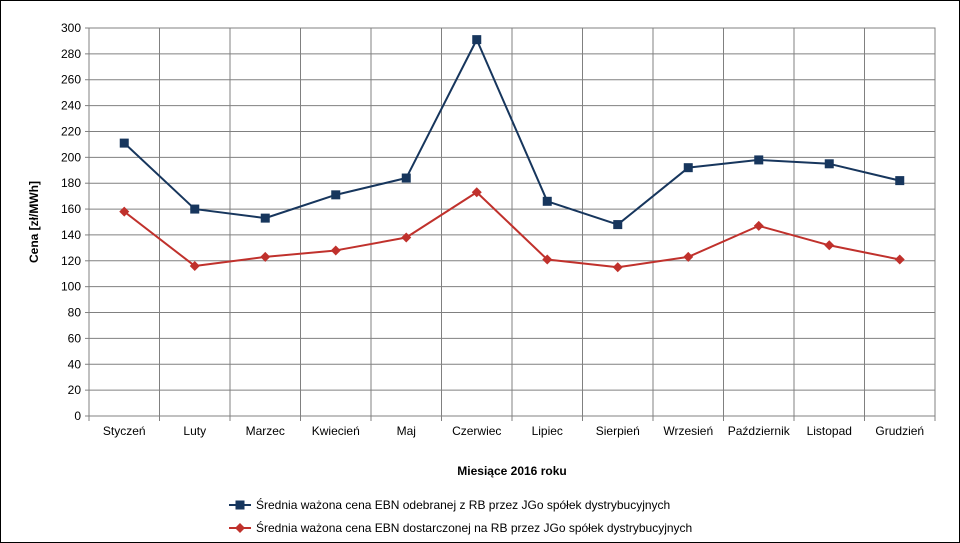 The width and height of the screenshot is (960, 543). Describe the element at coordinates (71, 106) in the screenshot. I see `y-tick-label: 240` at that location.